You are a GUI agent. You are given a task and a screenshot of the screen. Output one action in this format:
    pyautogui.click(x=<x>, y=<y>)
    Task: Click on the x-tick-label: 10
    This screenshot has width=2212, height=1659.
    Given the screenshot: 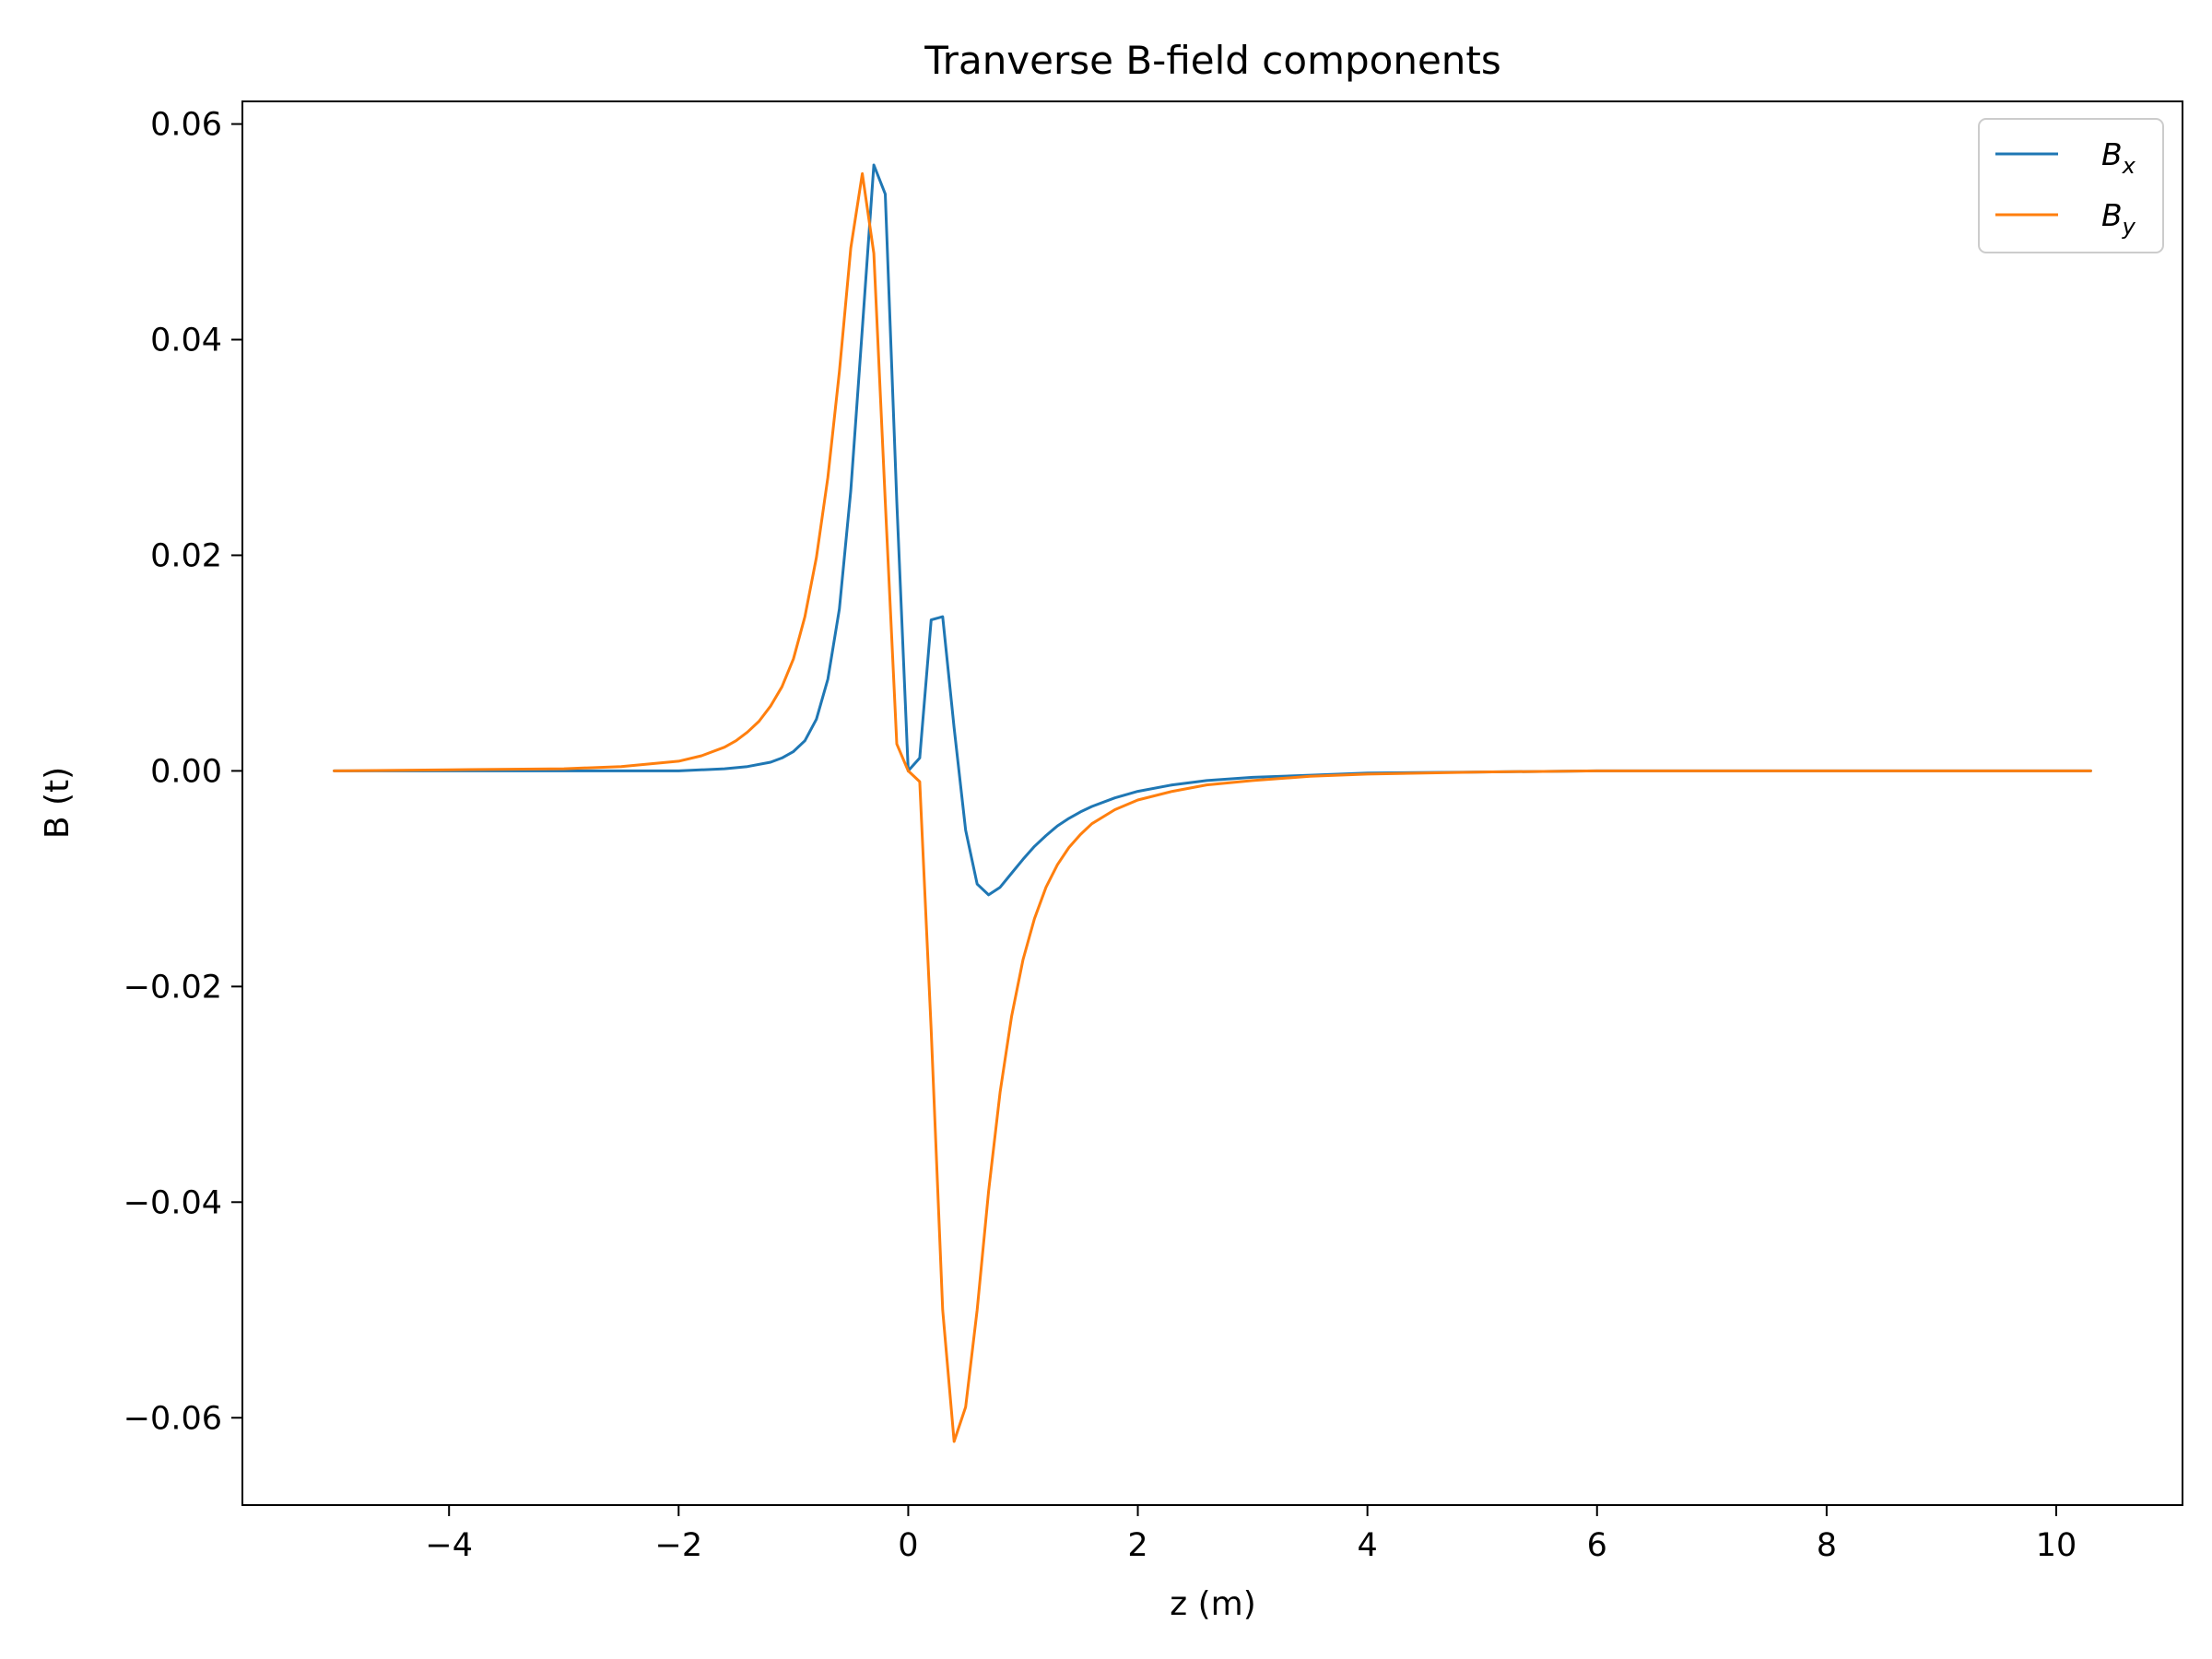 What is the action you would take?
    pyautogui.click(x=2056, y=1545)
    